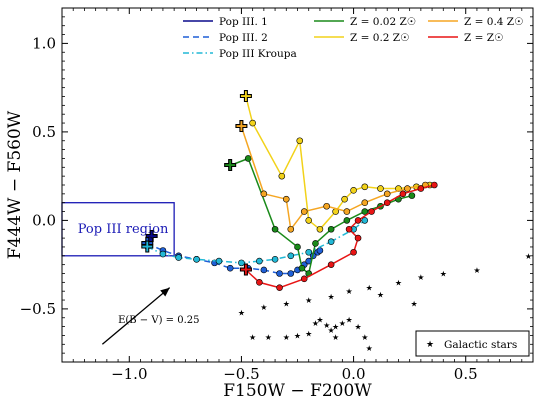 This screenshot has width=540, height=403. What do you see at coordinates (430, 344) in the screenshot?
I see `star-icon: ★` at bounding box center [430, 344].